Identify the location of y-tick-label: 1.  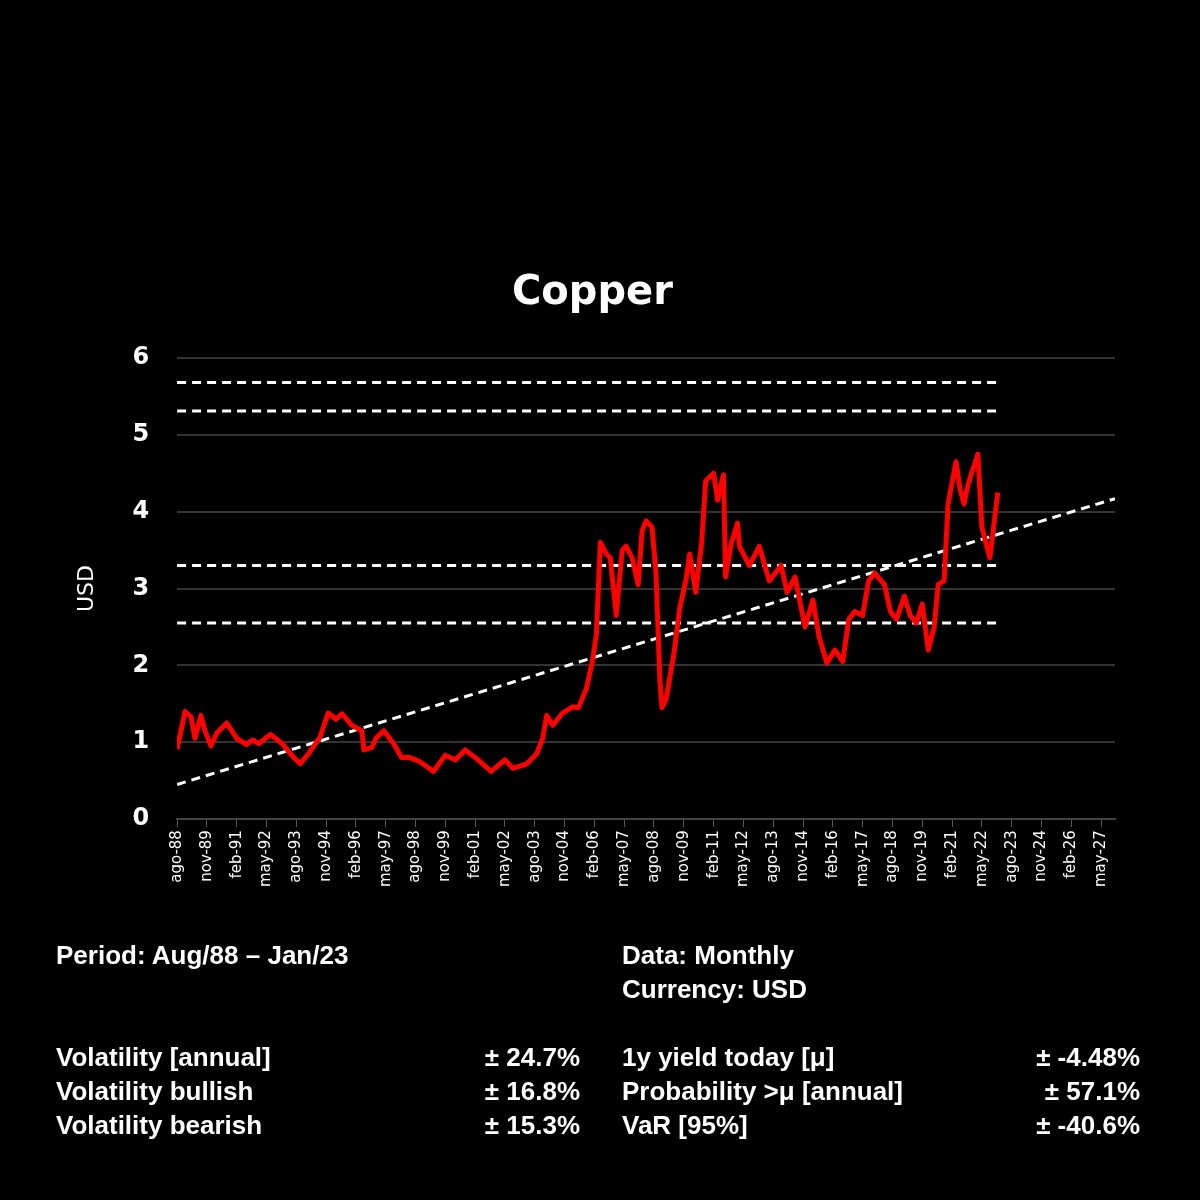
(141, 740).